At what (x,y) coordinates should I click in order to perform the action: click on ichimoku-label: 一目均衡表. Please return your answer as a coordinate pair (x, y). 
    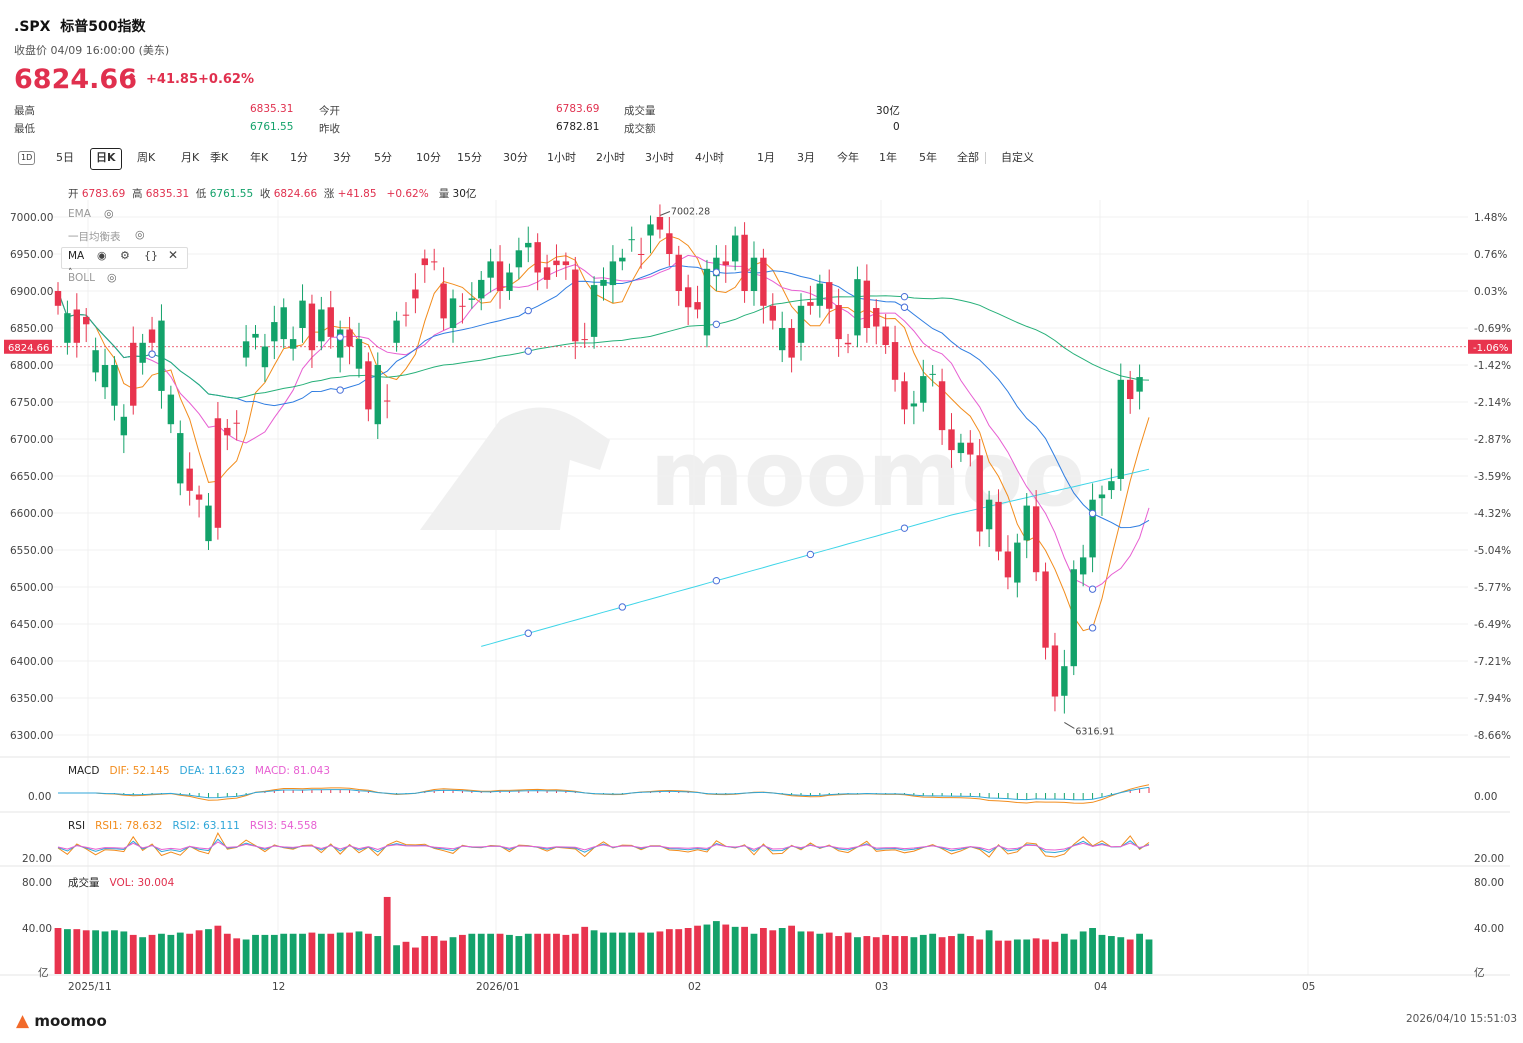
    Looking at the image, I should click on (94, 237).